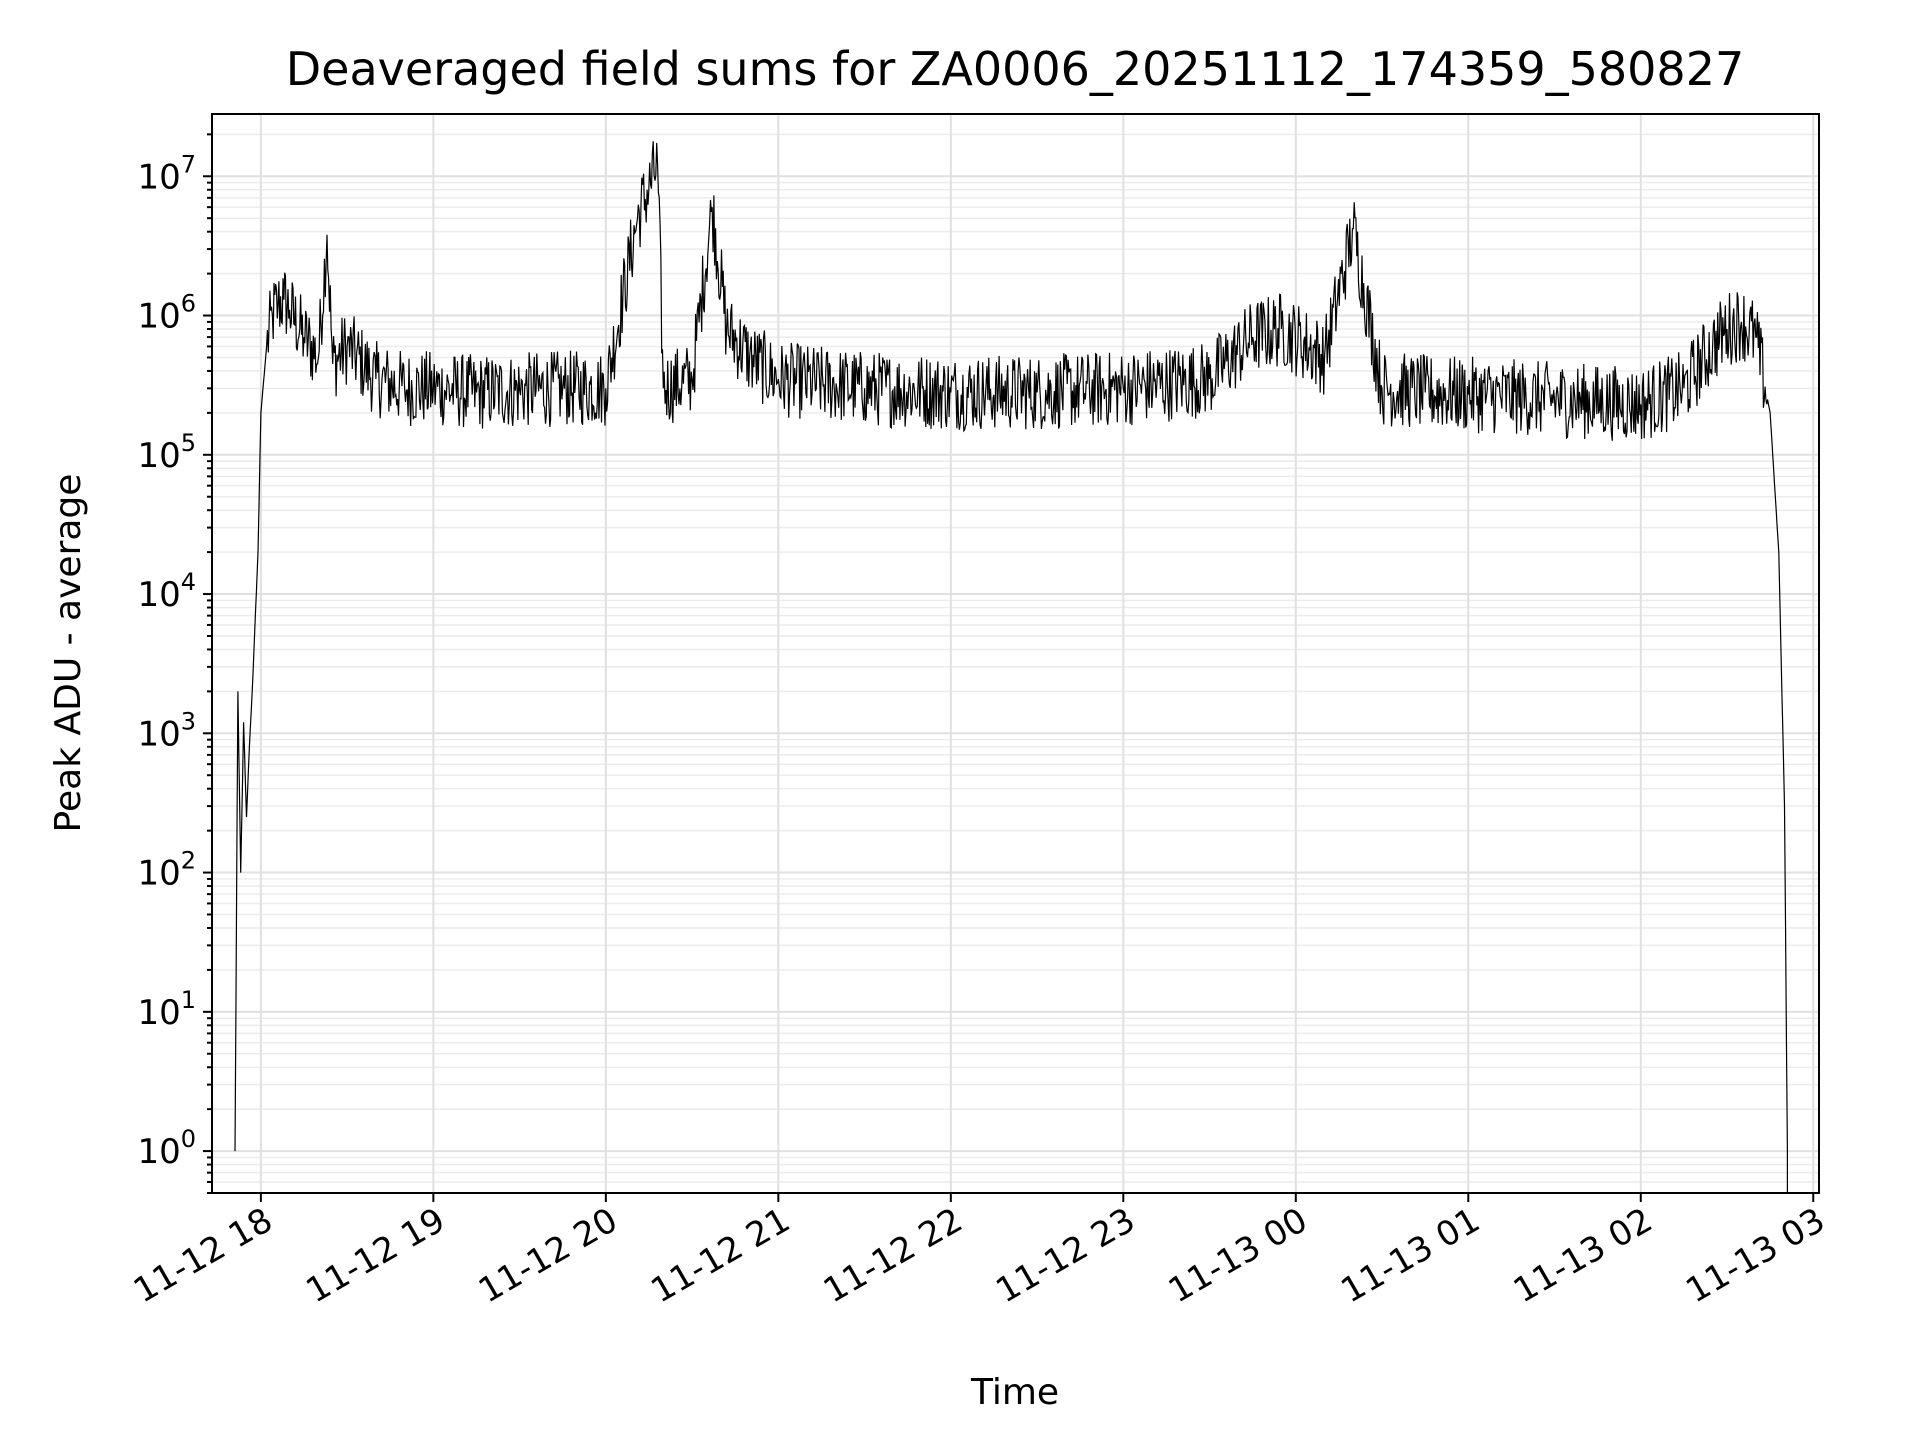 This screenshot has height=1440, width=1920. What do you see at coordinates (166, 870) in the screenshot?
I see `y-tick-label: 10²` at bounding box center [166, 870].